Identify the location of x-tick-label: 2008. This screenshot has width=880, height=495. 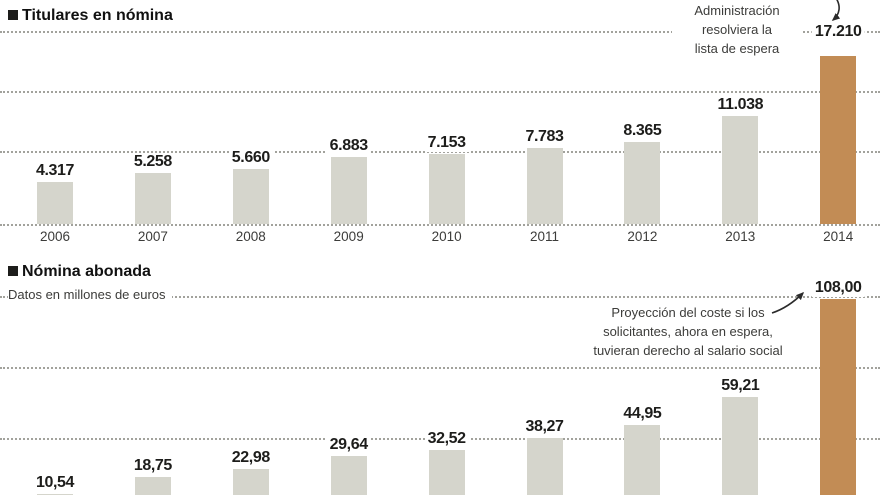
(250, 236).